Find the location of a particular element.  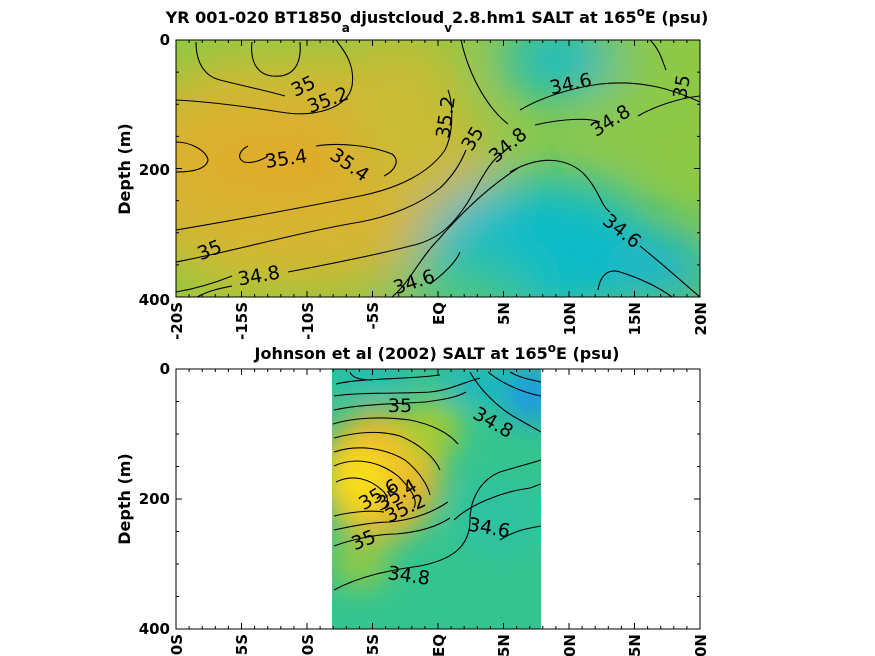

top-xtick-labels: -20S -15S -10S -5S EQ 5N 10N 15N 20N is located at coordinates (439, 321).